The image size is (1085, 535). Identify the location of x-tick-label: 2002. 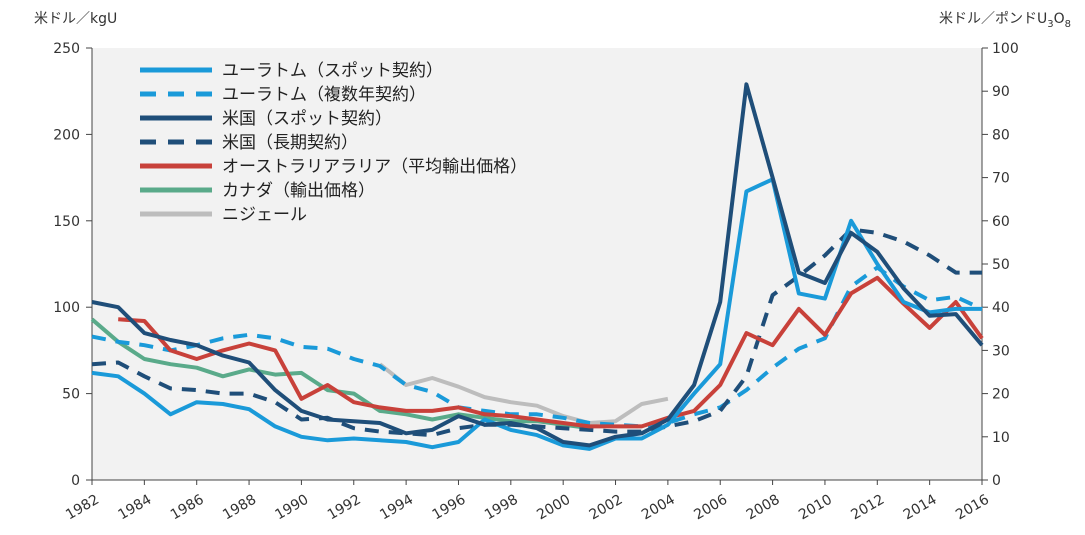
(606, 508).